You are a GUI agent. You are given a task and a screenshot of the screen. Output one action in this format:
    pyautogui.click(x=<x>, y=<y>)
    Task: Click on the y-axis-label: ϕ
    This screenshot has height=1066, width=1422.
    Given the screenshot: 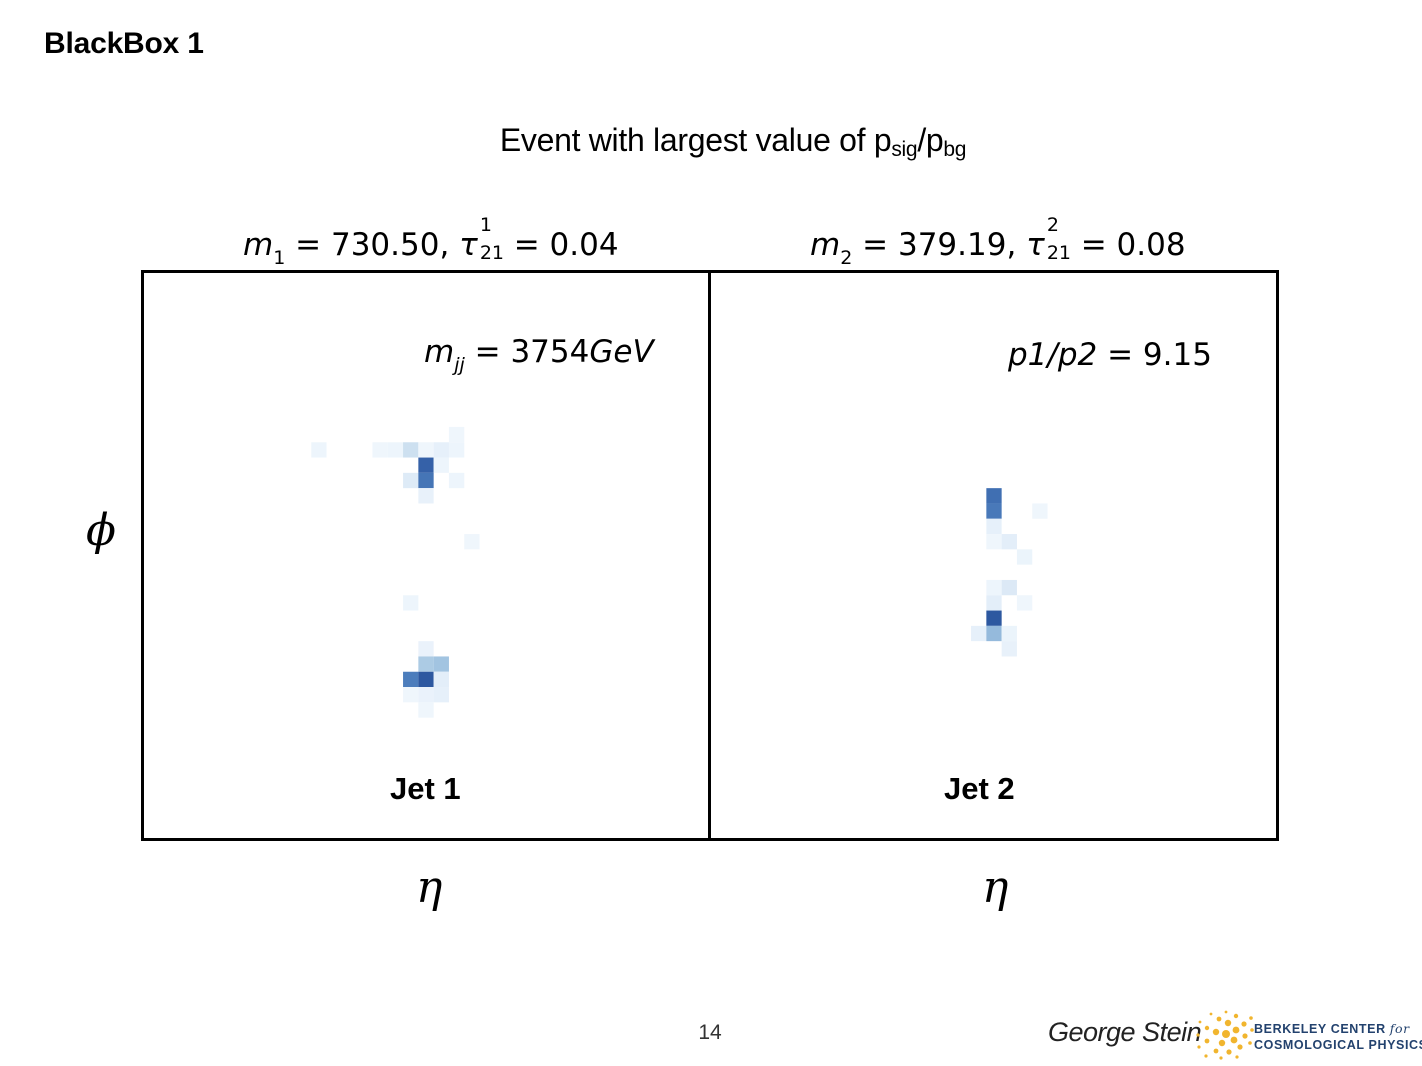 What is the action you would take?
    pyautogui.click(x=101, y=530)
    